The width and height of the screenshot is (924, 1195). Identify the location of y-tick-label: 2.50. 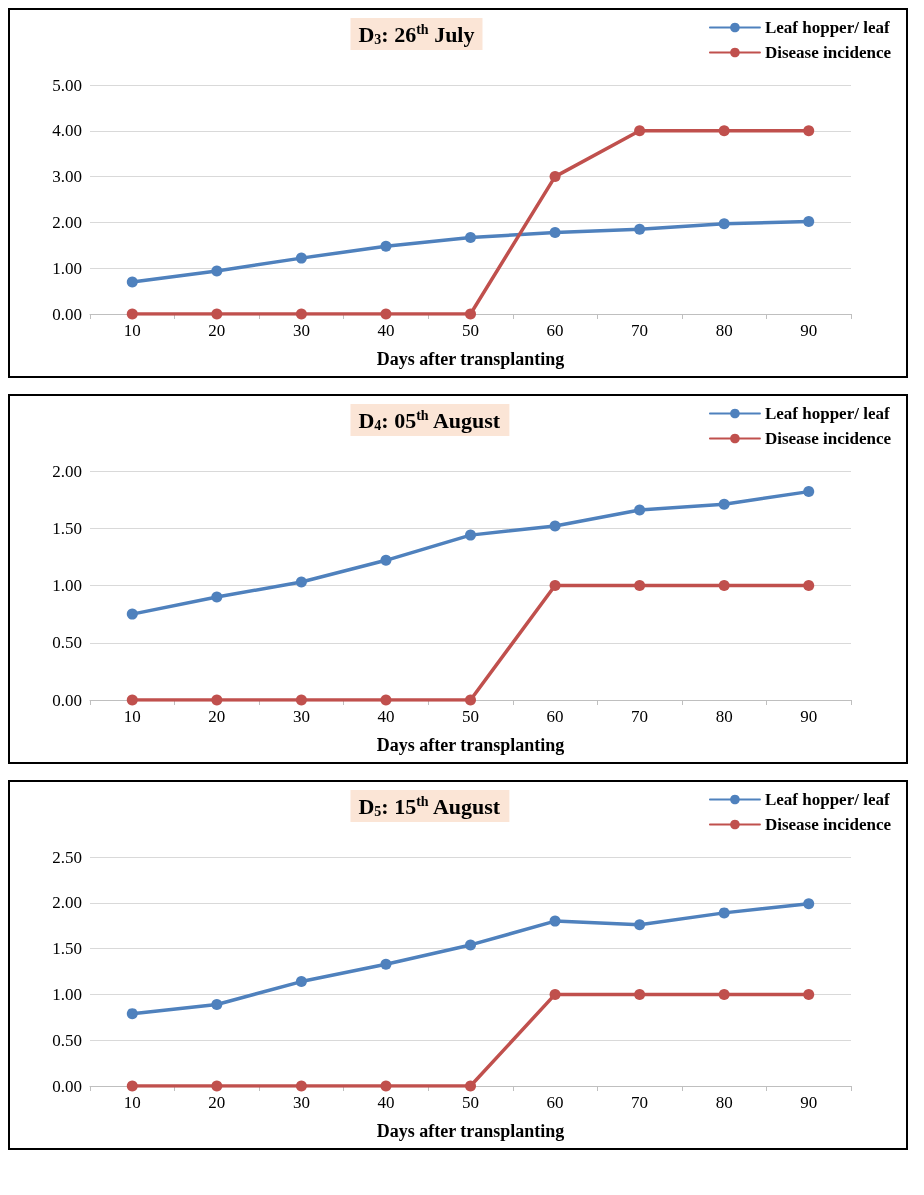
(67, 857).